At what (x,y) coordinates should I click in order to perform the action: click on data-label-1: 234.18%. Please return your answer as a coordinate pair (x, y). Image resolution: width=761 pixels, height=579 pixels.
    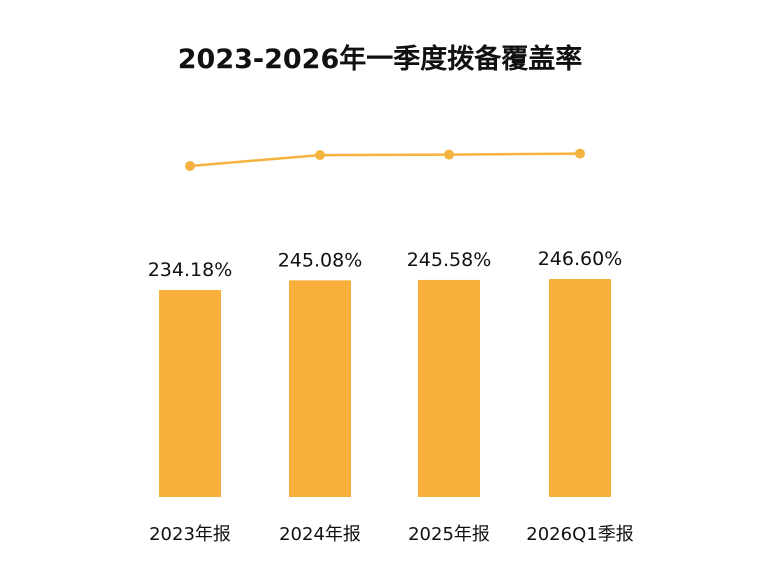
    Looking at the image, I should click on (190, 270).